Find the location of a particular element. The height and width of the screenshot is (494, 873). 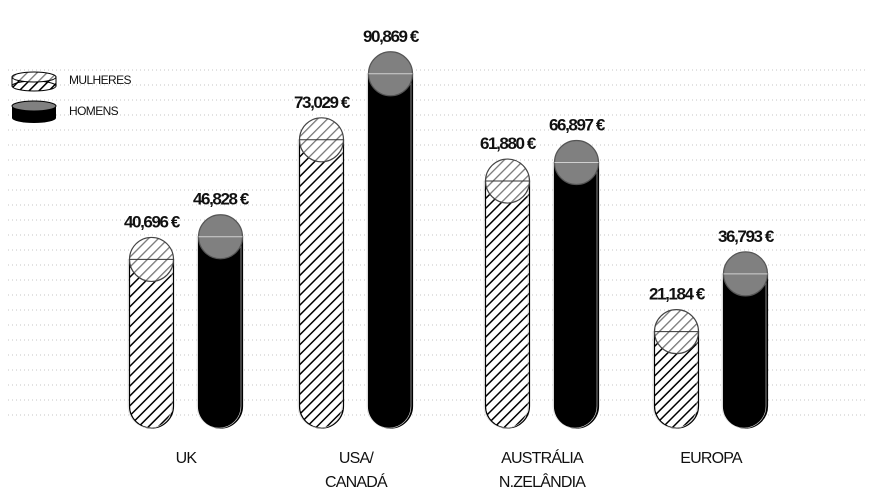

legend-label-homens: HOMENS is located at coordinates (94, 111).